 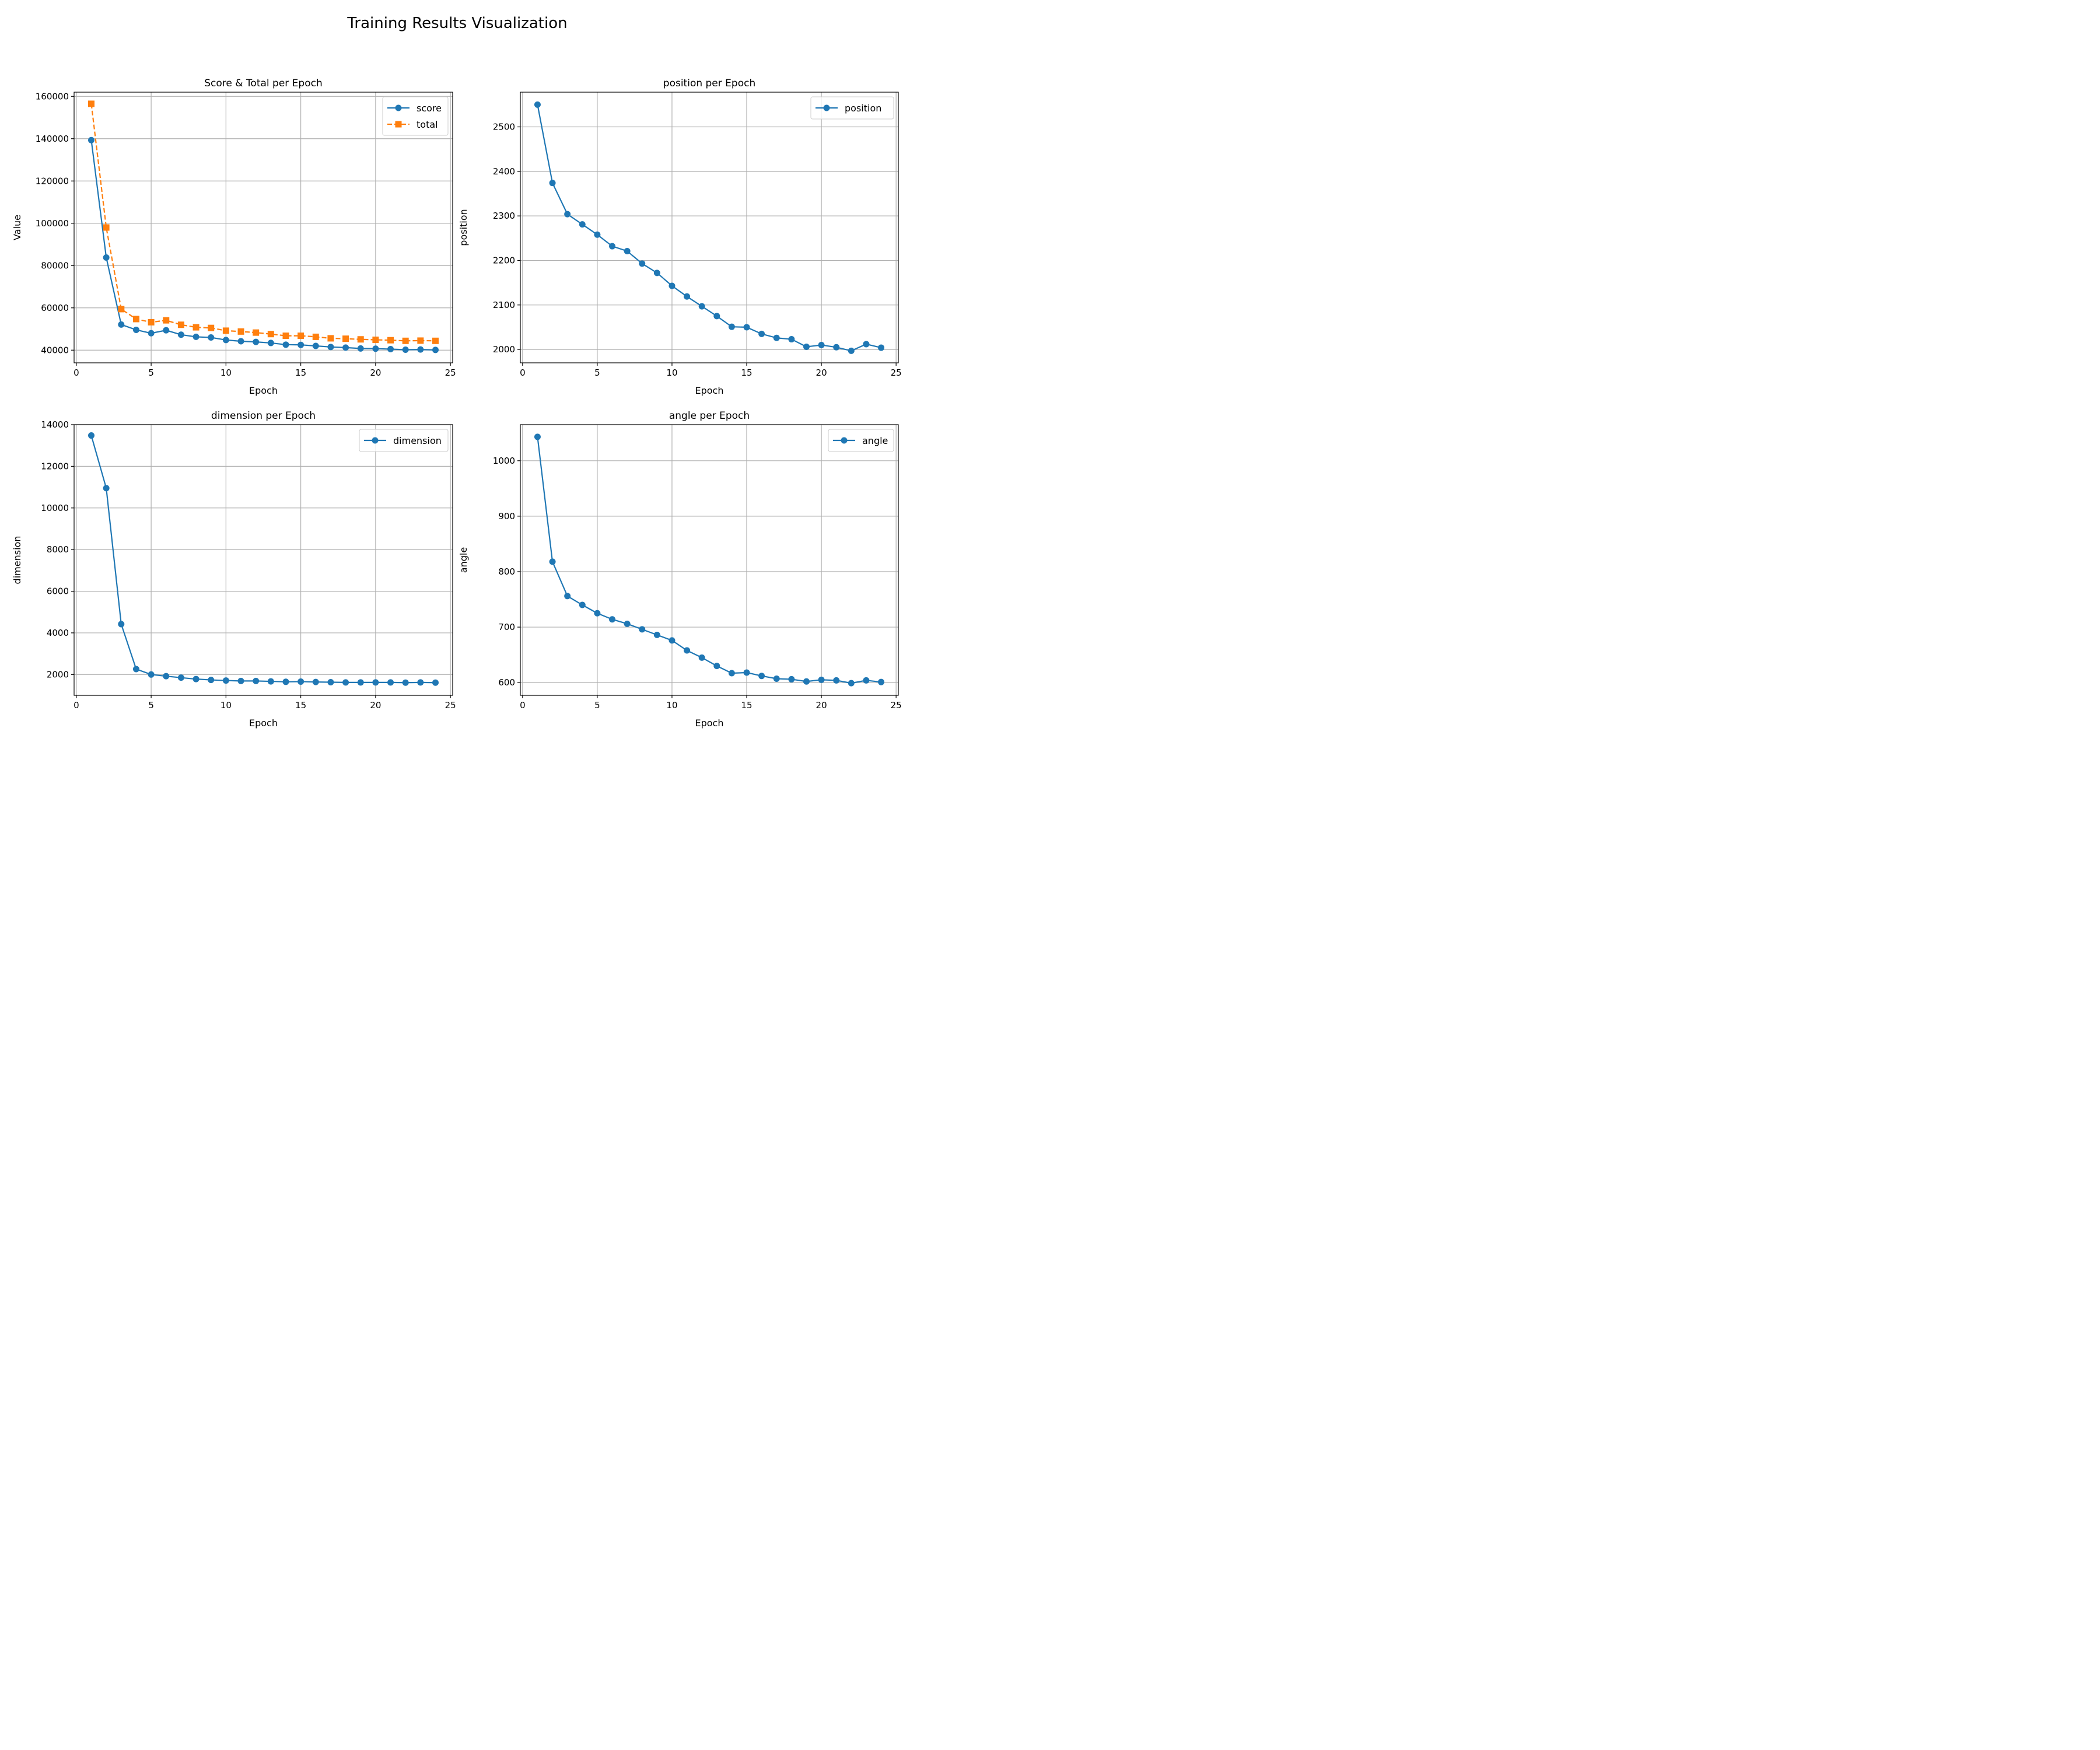 I want to click on chart-title: Score & Total per Epoch, so click(x=263, y=83).